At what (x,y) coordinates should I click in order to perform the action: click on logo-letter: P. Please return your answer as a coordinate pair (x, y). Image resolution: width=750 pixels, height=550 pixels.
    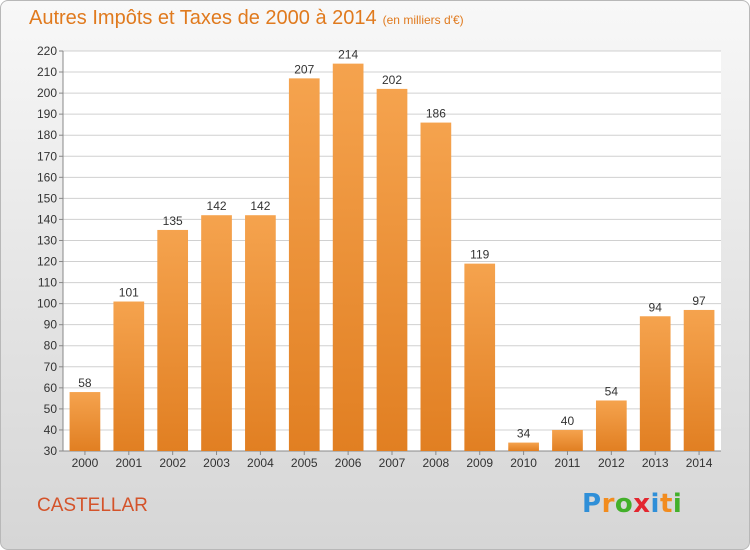
    Looking at the image, I should click on (592, 504).